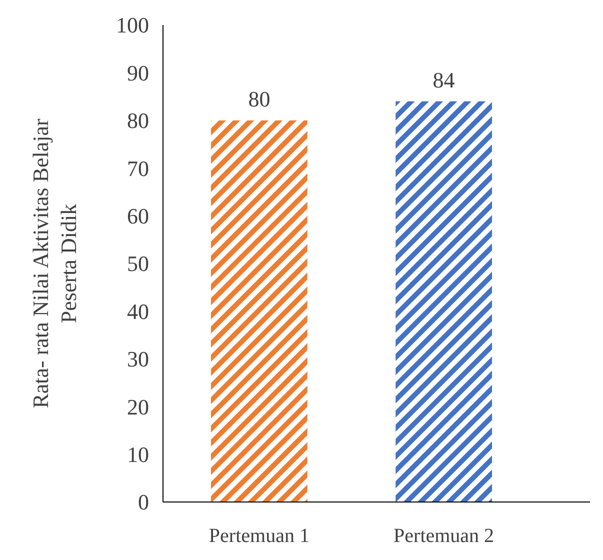 Image resolution: width=603 pixels, height=560 pixels. Describe the element at coordinates (54, 263) in the screenshot. I see `y-axis-title: Rata- rata Nilai Aktivitas Belajar Peserta Didik` at that location.